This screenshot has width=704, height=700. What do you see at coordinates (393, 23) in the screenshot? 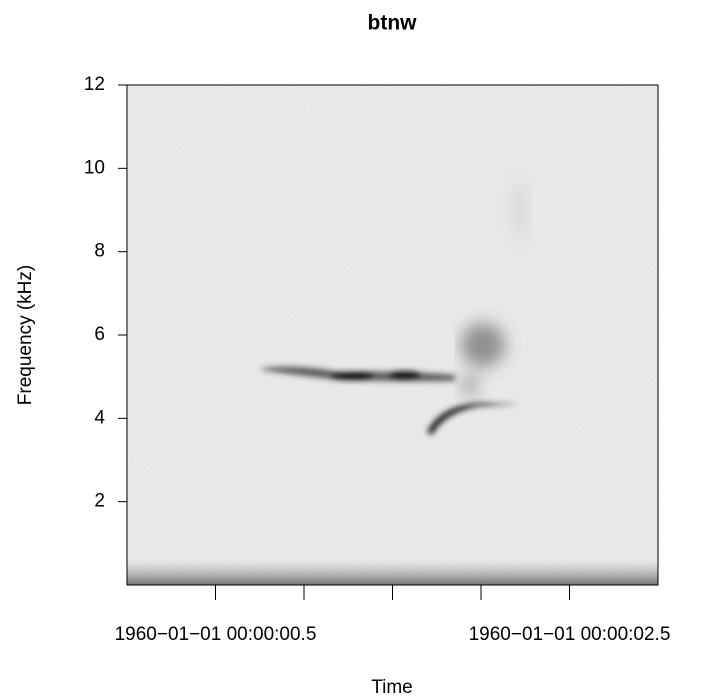
I see `chart-title: btnw` at bounding box center [393, 23].